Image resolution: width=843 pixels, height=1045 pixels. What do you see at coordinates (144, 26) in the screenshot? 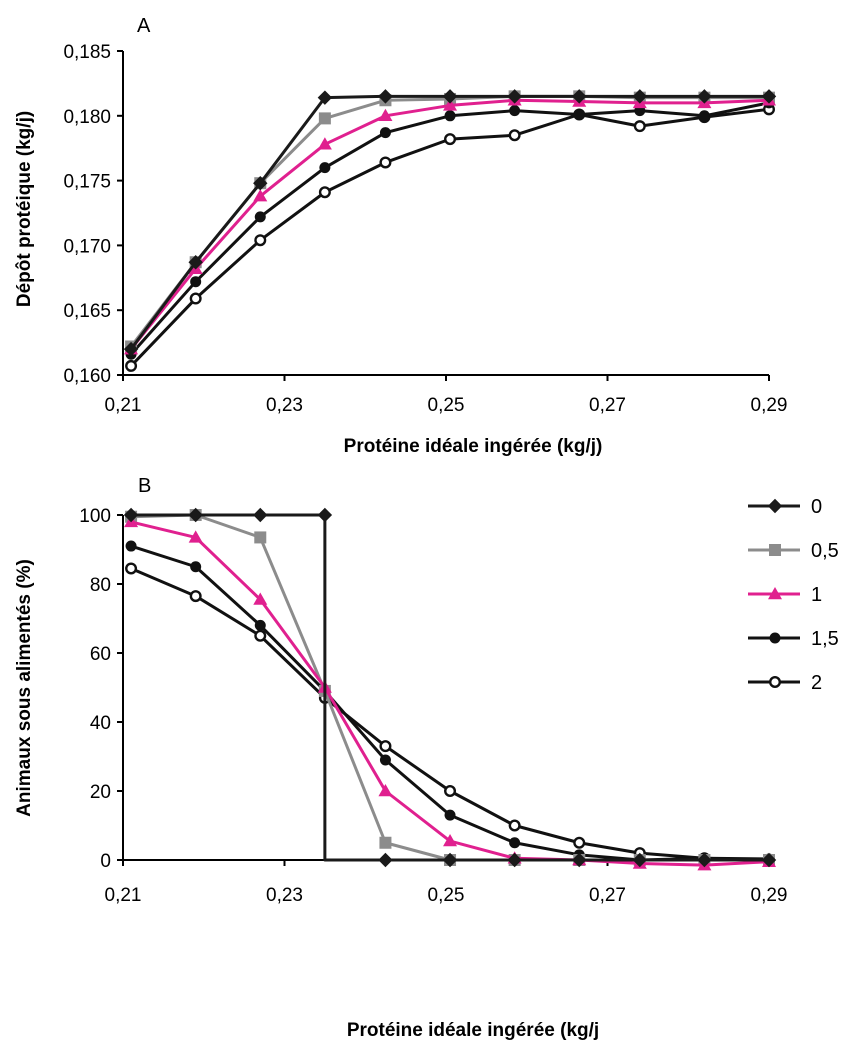
I see `panel-a-label: A` at bounding box center [144, 26].